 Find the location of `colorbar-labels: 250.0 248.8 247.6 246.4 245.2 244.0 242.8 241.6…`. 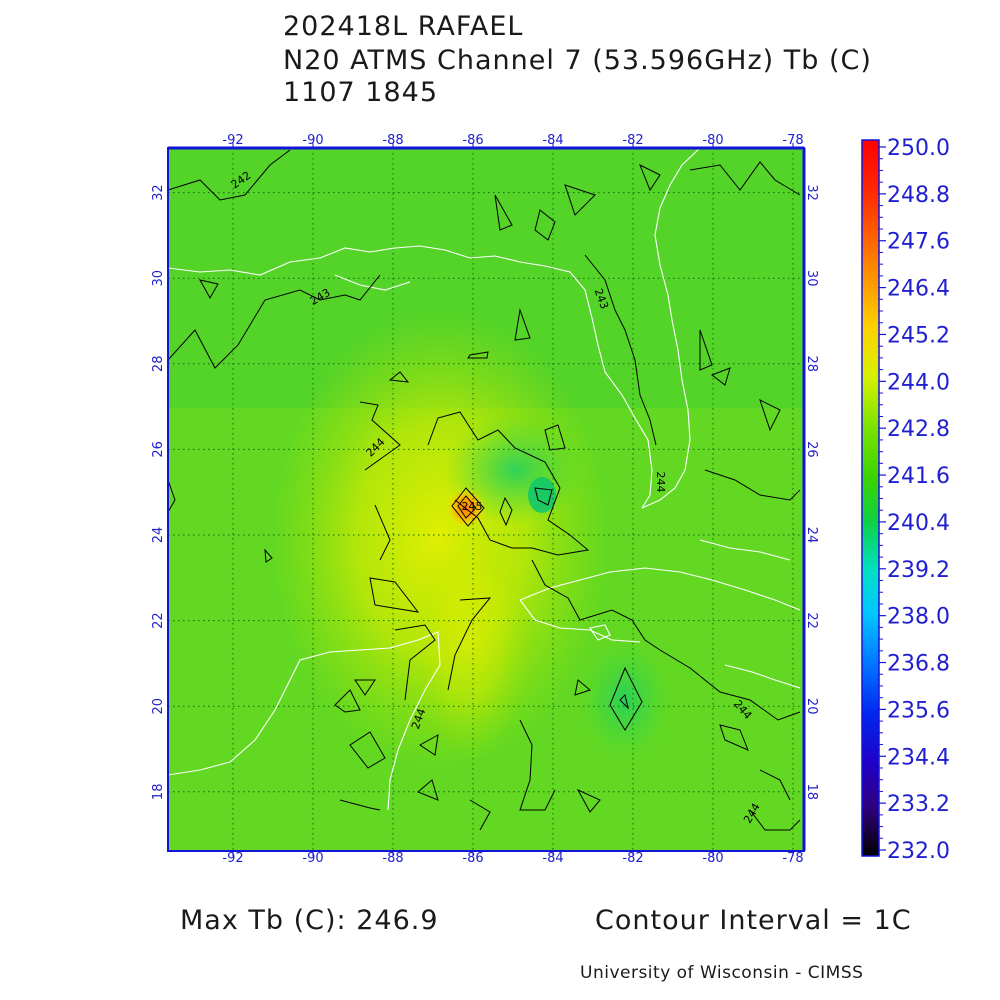

colorbar-labels: 250.0 248.8 247.6 246.4 245.2 244.0 242.8 241.6… is located at coordinates (918, 500).